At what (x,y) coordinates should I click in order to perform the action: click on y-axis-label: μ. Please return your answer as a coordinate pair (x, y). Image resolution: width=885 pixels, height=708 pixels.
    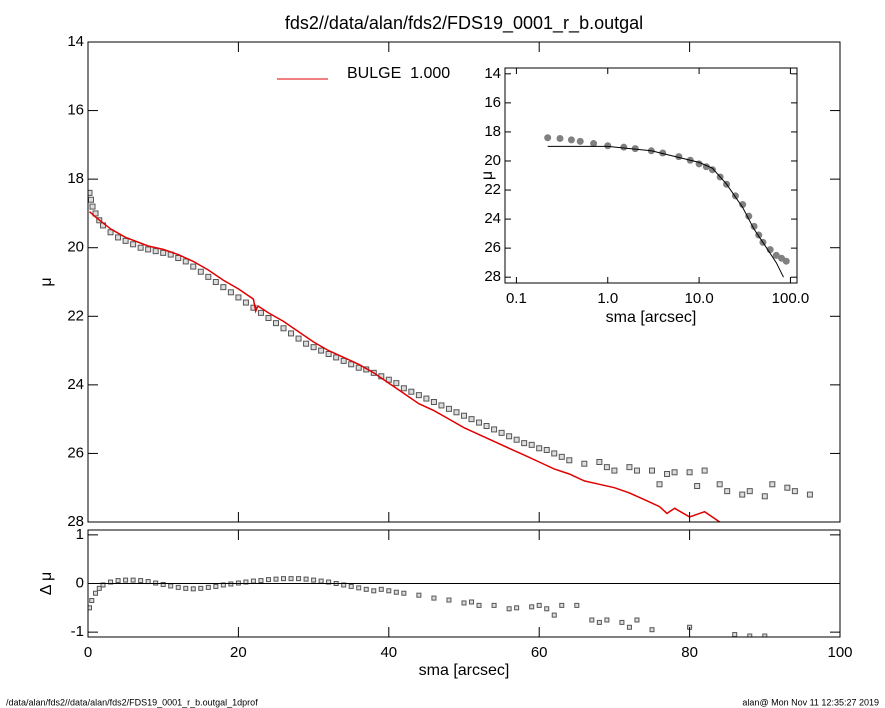
    Looking at the image, I should click on (487, 175).